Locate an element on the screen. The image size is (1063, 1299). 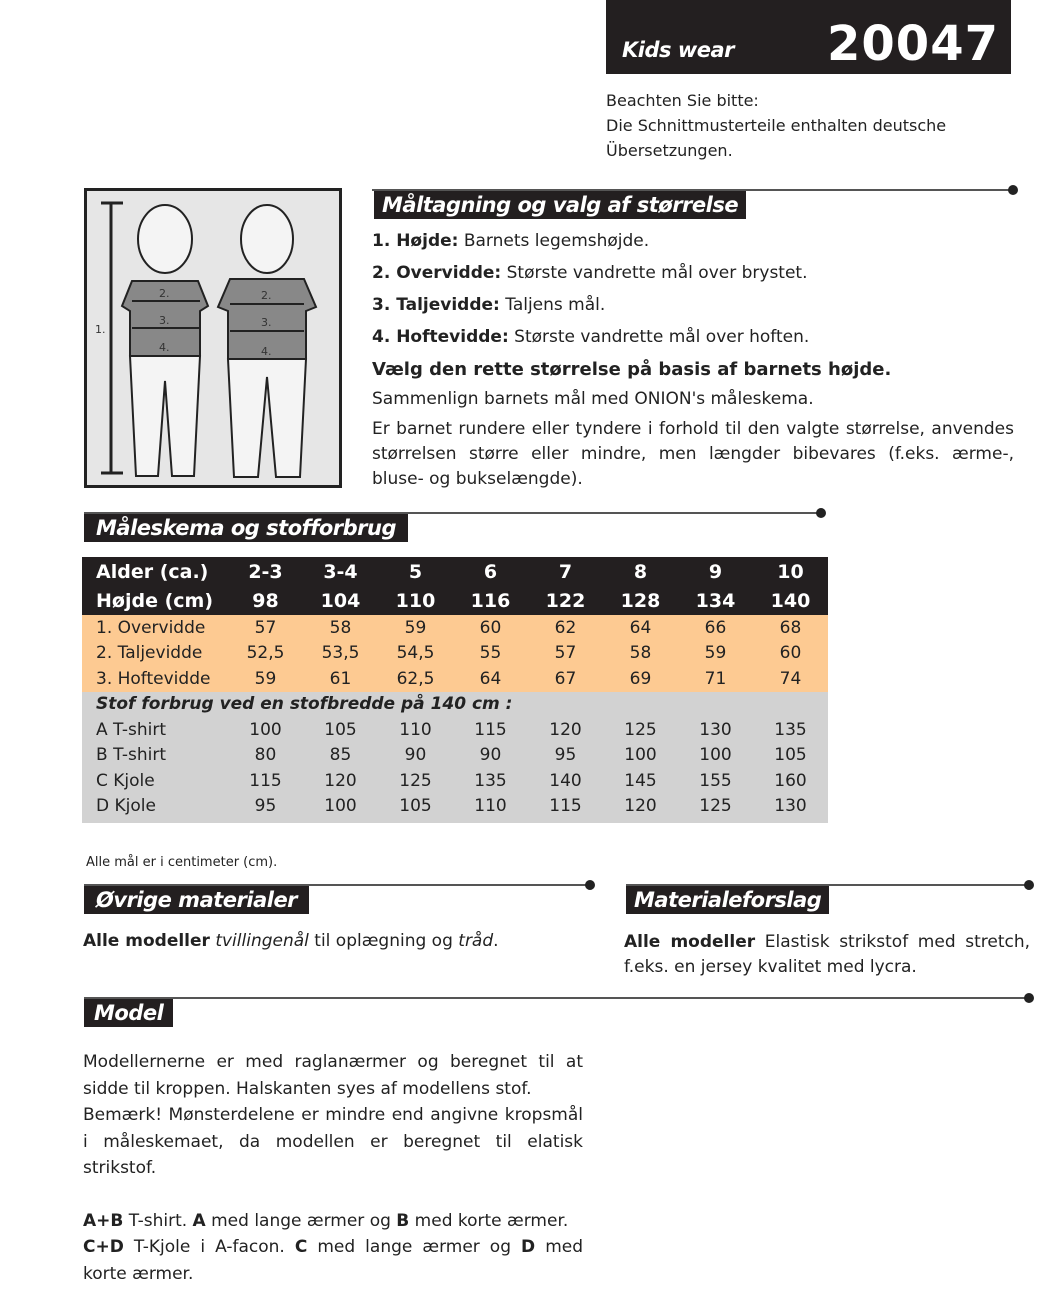
row-label: 1. Overvidde is located at coordinates (155, 628).